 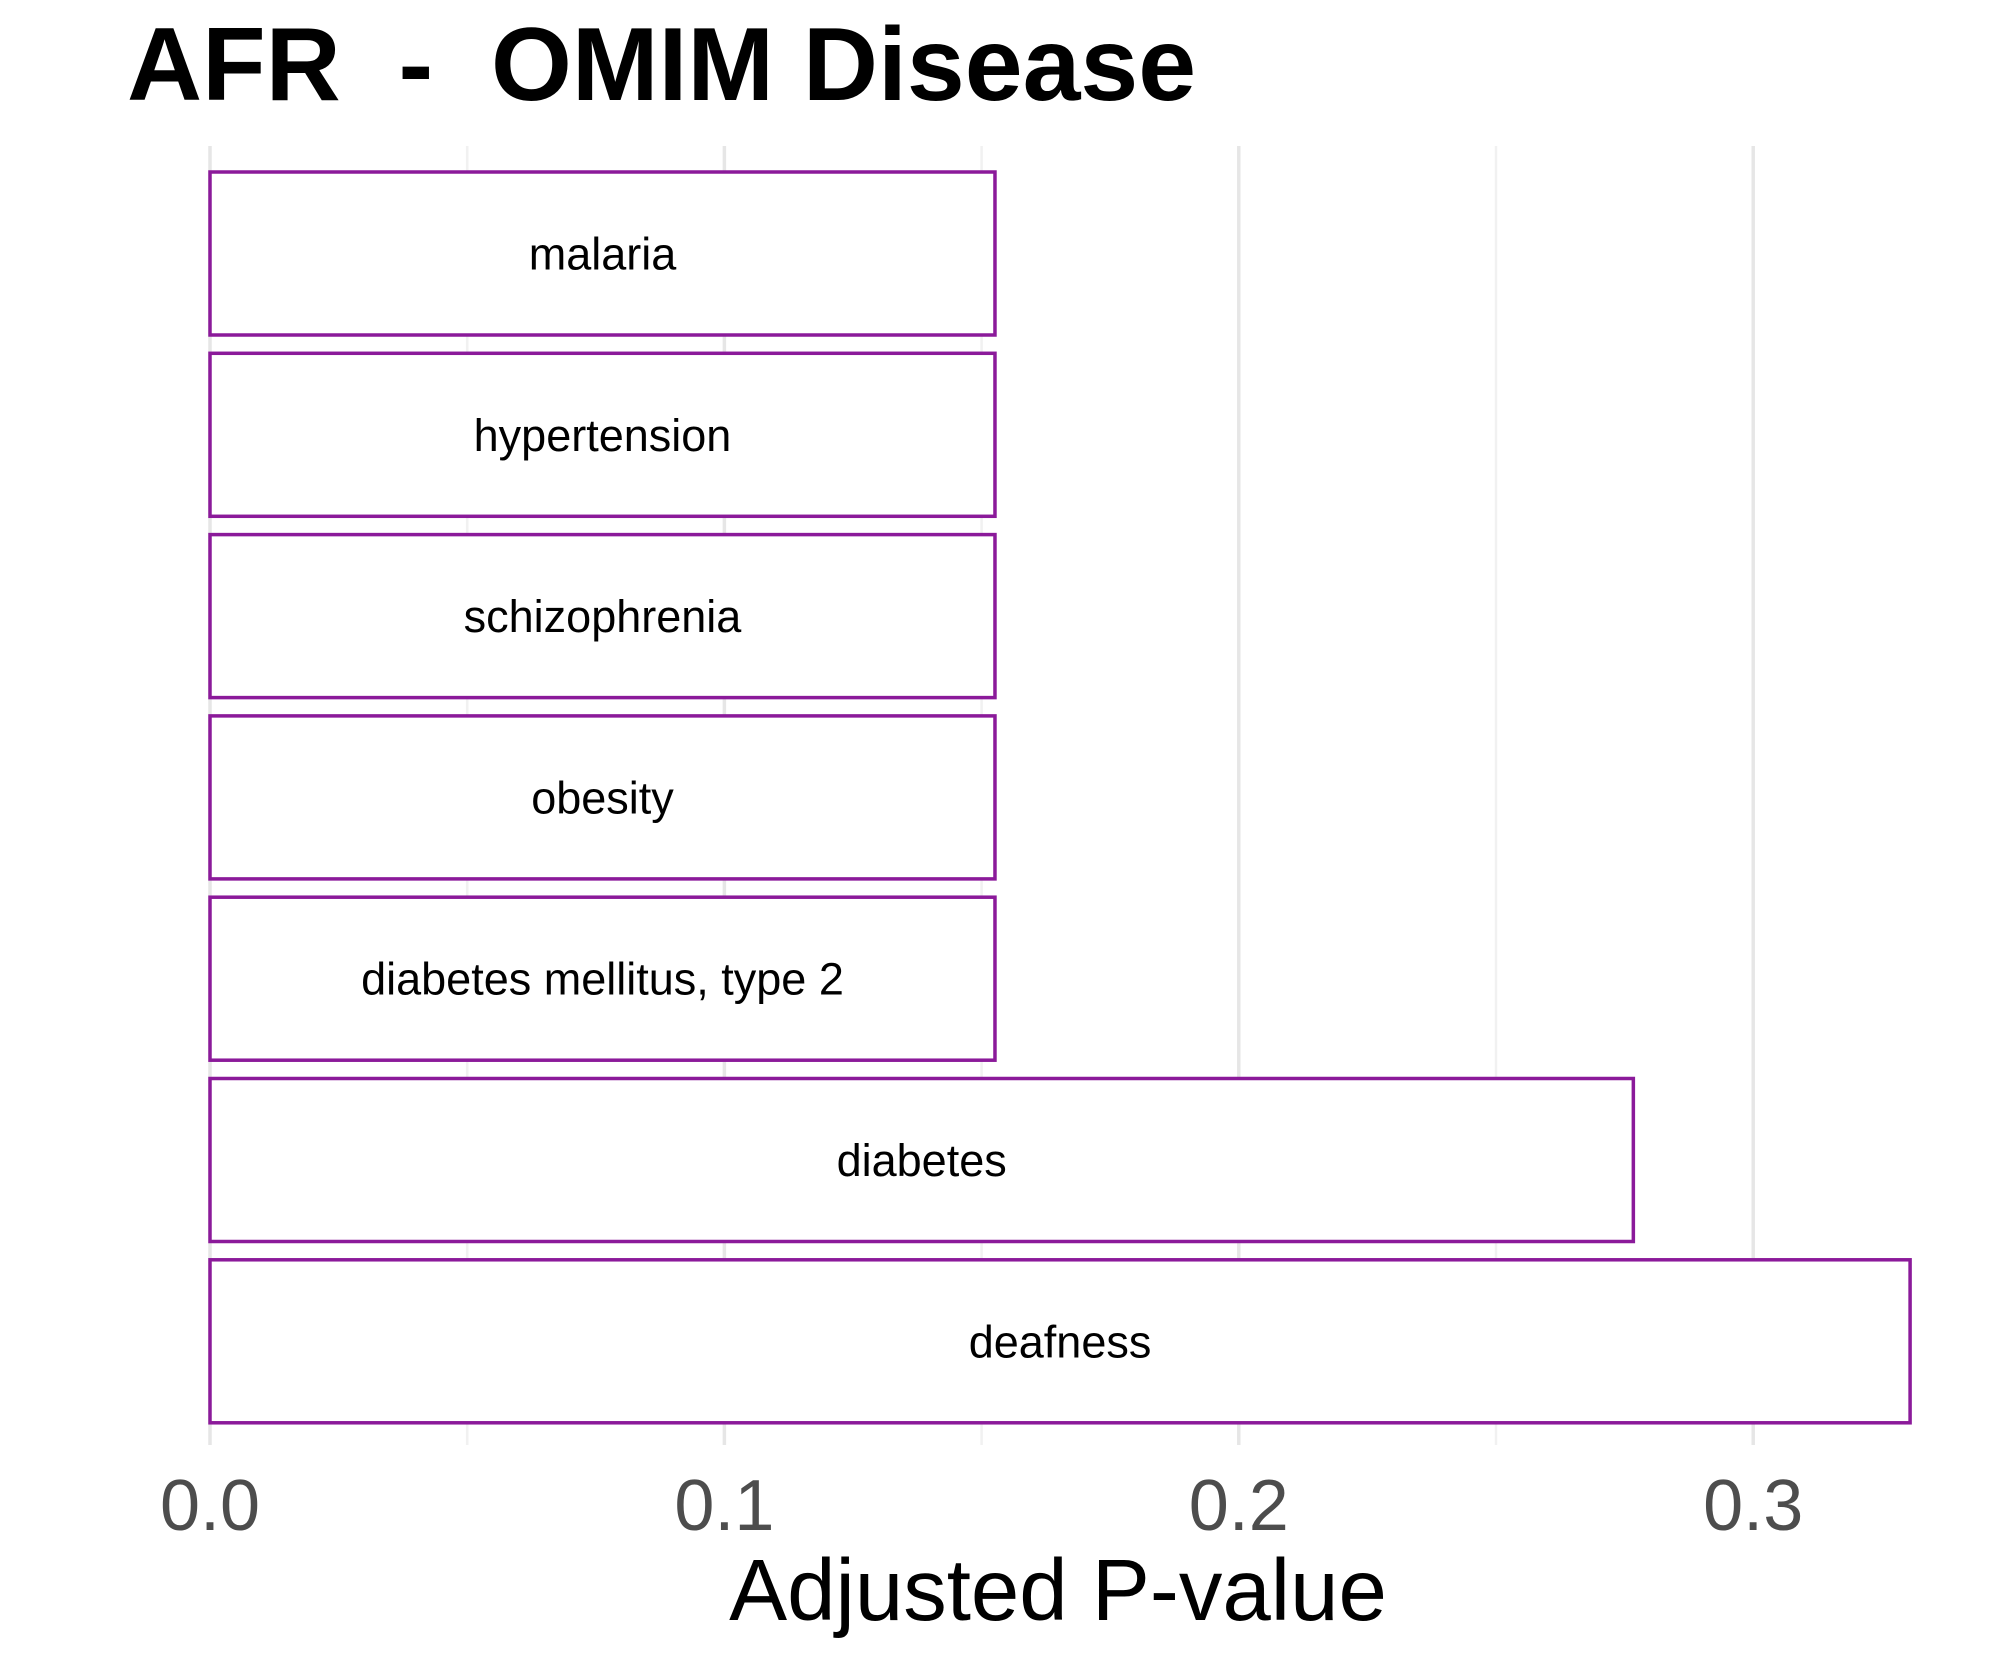 I want to click on x-tick-label: 0.1, so click(x=724, y=1506).